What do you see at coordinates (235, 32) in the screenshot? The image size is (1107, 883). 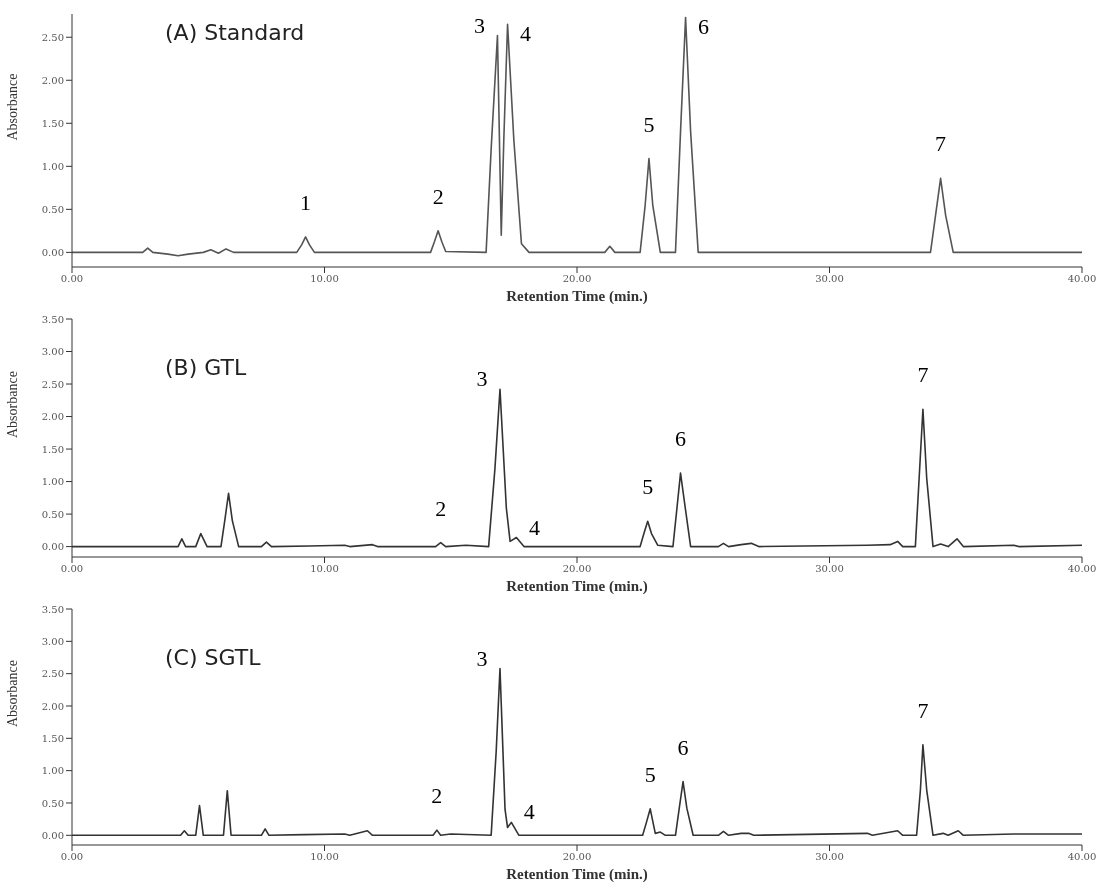 I see `chart-title: (A) Standard` at bounding box center [235, 32].